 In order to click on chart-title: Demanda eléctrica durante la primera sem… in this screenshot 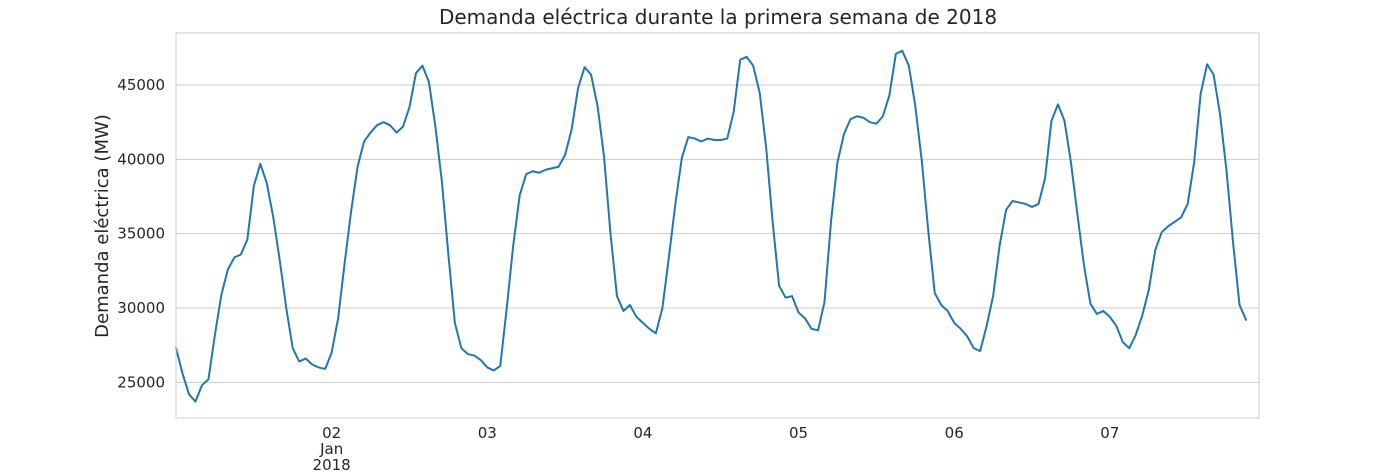, I will do `click(718, 17)`.